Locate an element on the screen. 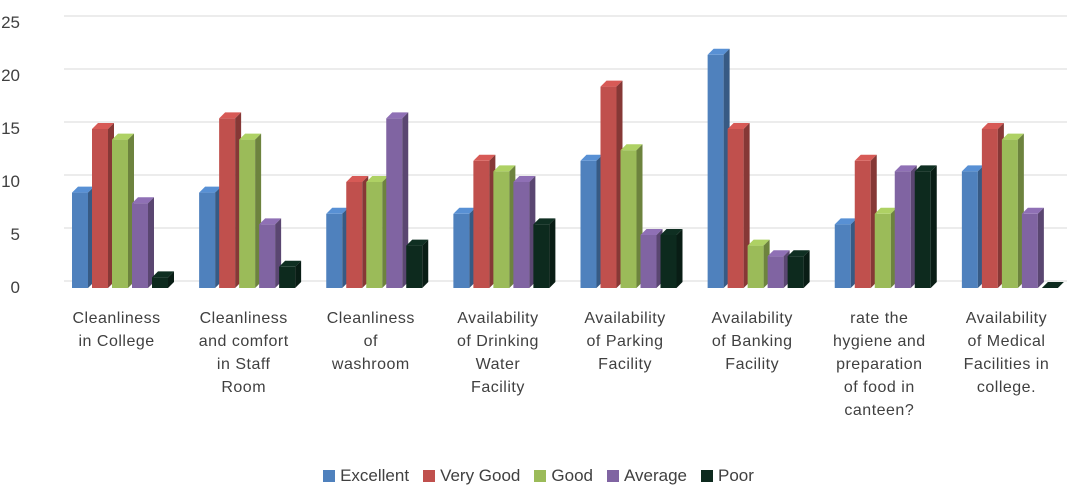  legend-item: Good is located at coordinates (563, 476).